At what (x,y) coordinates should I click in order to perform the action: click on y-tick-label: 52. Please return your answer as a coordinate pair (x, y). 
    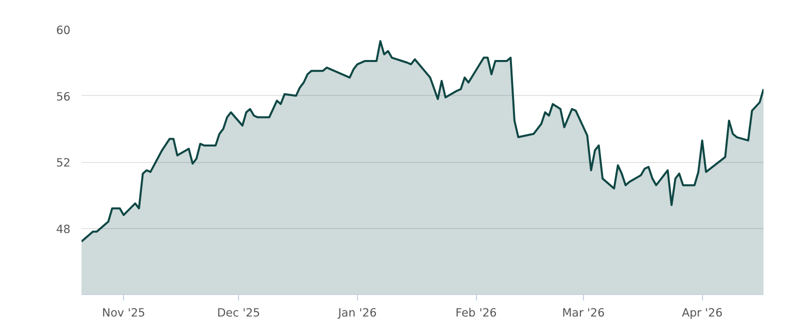
    Looking at the image, I should click on (63, 163).